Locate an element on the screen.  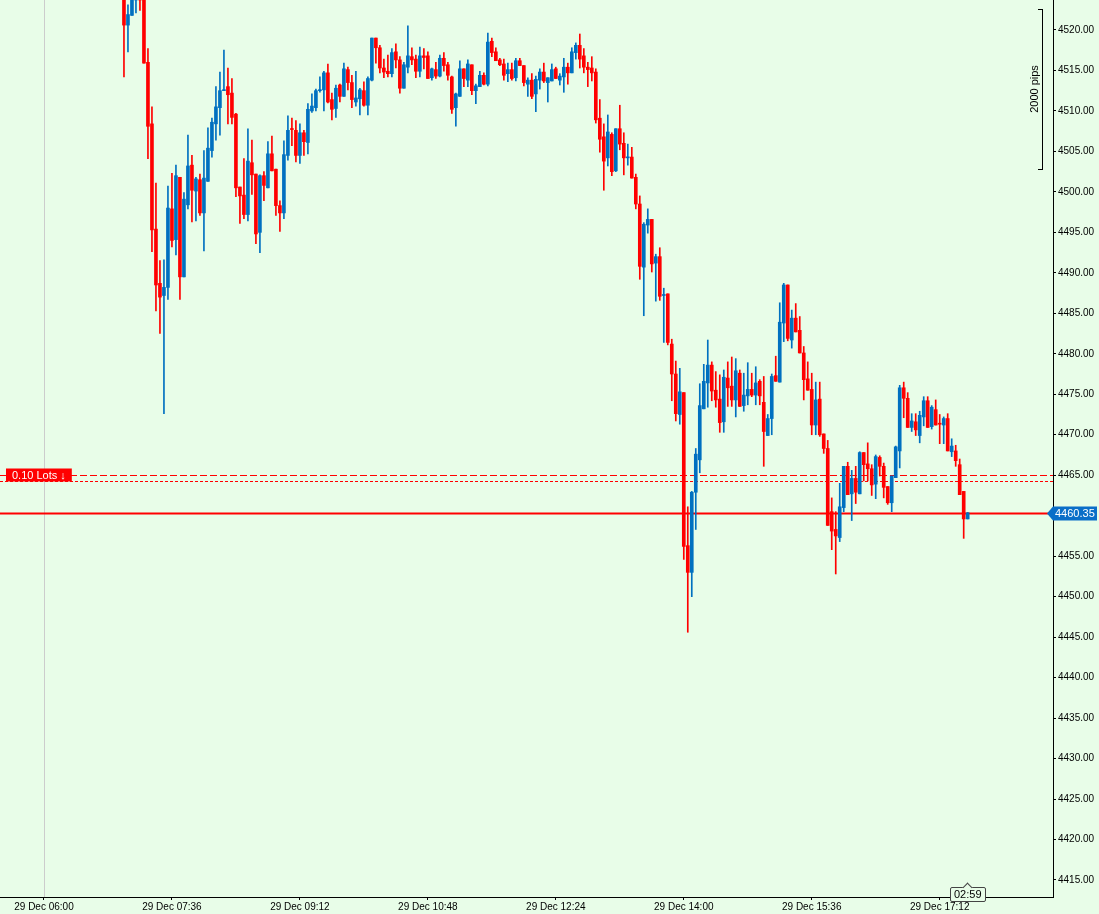
x-tick-label: 29 Dec 12:24 is located at coordinates (556, 906).